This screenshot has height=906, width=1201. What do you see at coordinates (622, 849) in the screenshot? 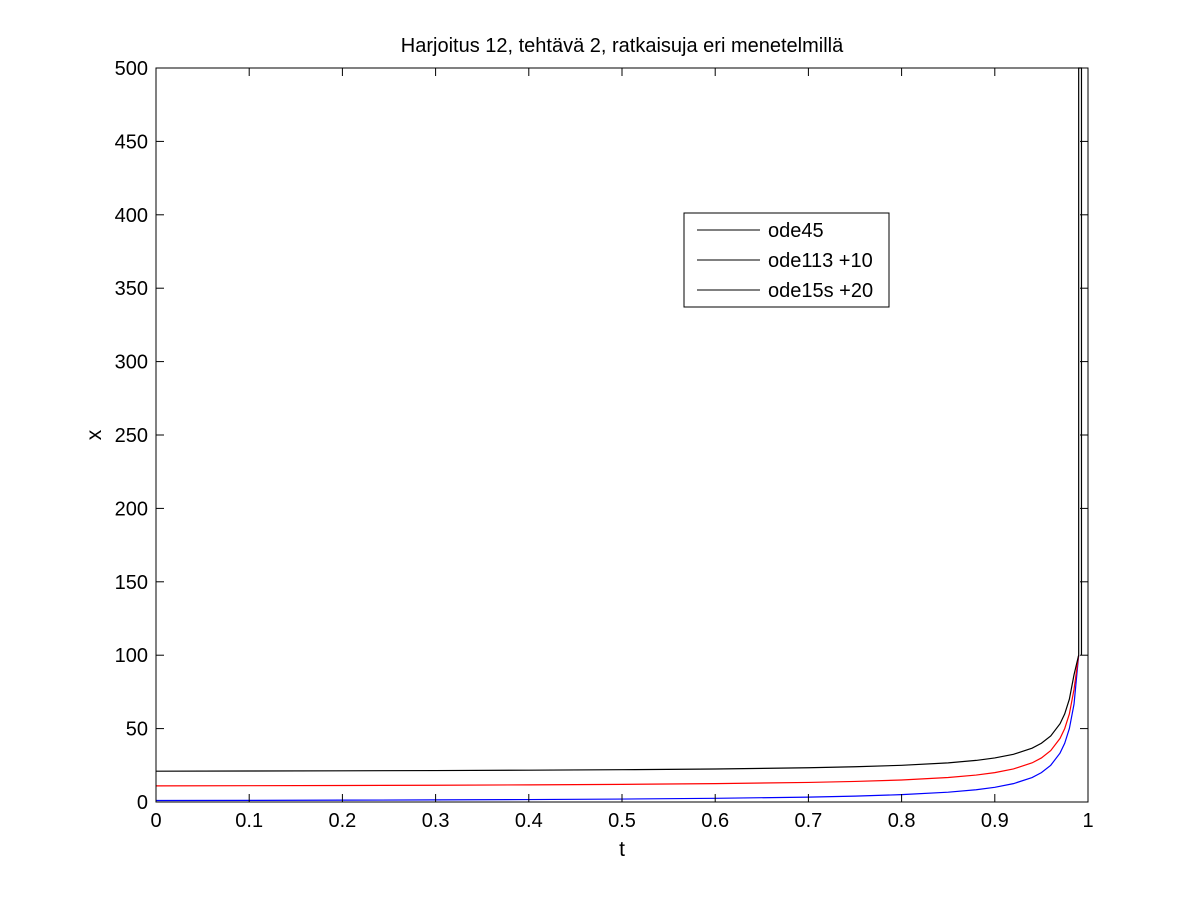
I see `x-axis-label: t` at bounding box center [622, 849].